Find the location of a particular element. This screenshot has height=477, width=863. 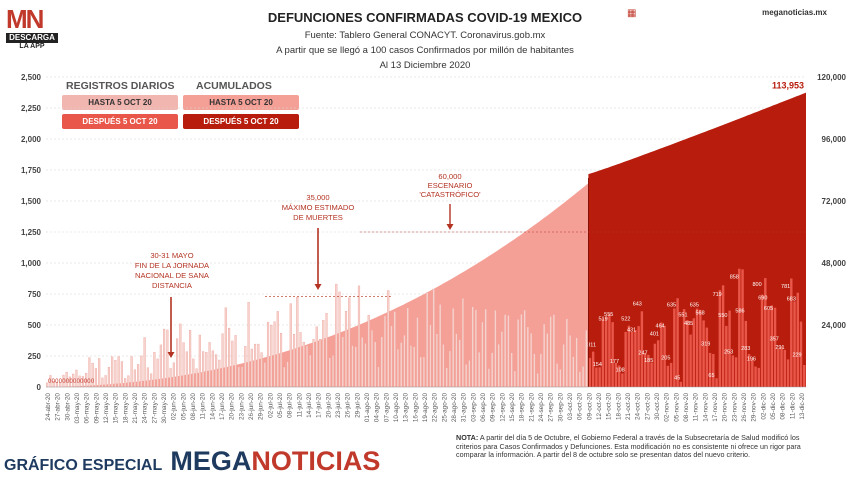

daily-value-label: 519 is located at coordinates (602, 320).